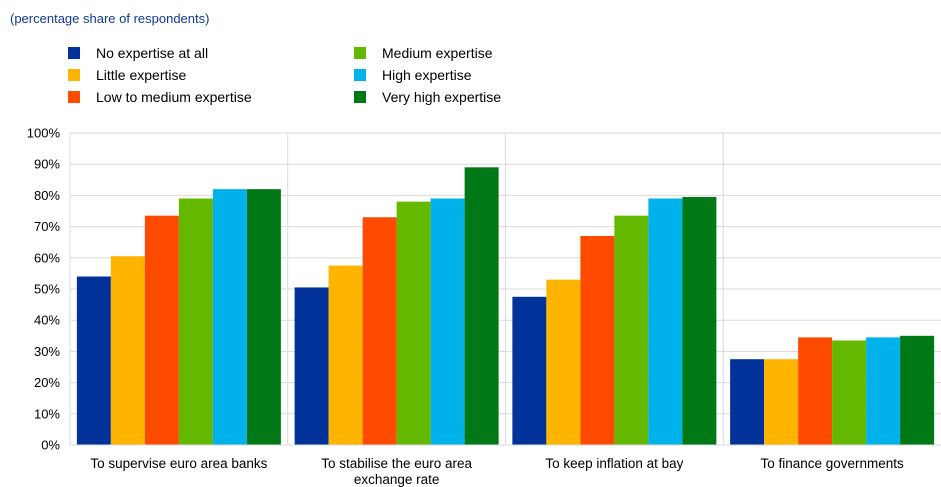 This screenshot has width=941, height=487. Describe the element at coordinates (47, 413) in the screenshot. I see `y-tick-label: 10%` at that location.